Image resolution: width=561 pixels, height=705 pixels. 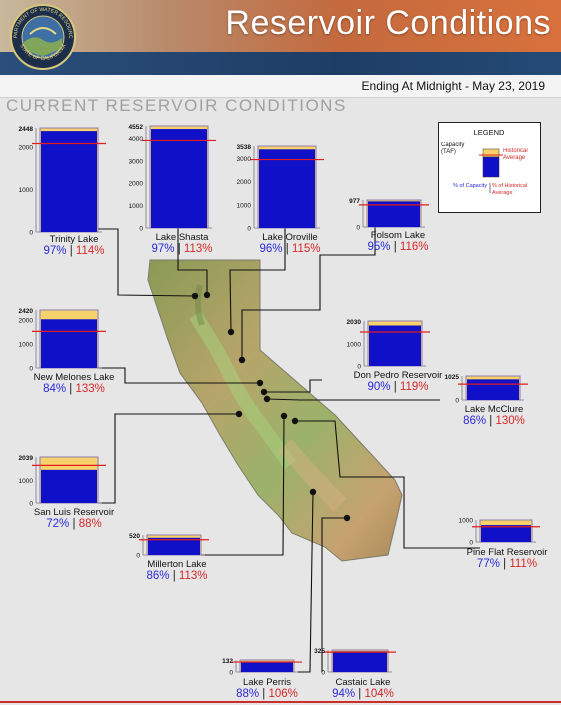 I want to click on reservoir-name: New Melones Lake, so click(x=74, y=377).